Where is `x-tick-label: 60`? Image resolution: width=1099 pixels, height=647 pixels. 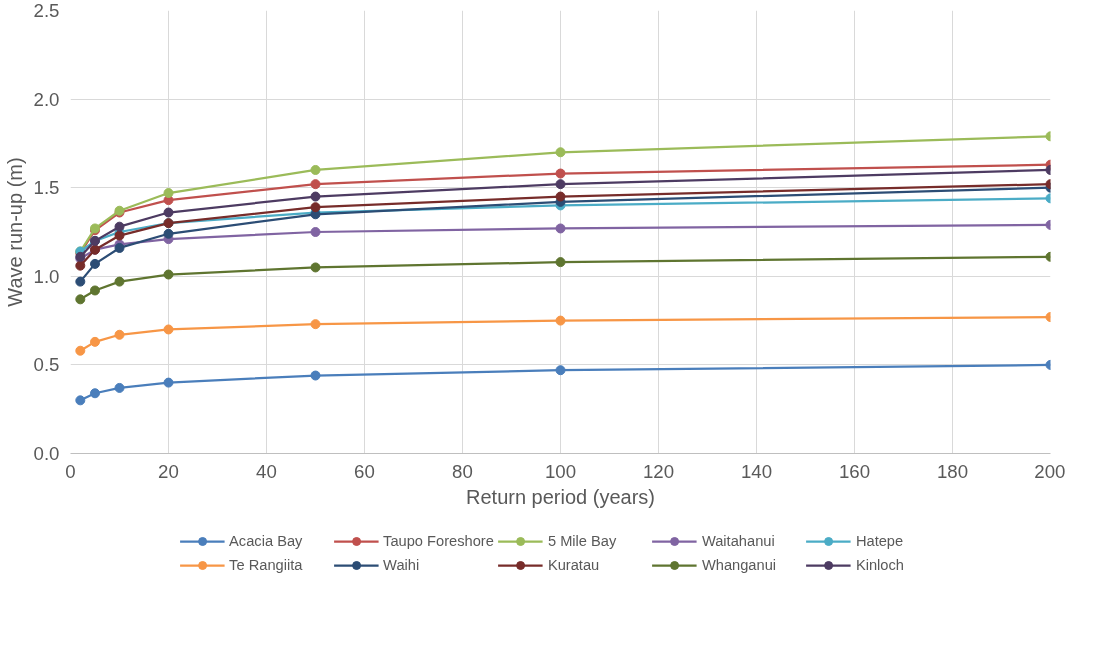
x-tick-label: 60 is located at coordinates (364, 471).